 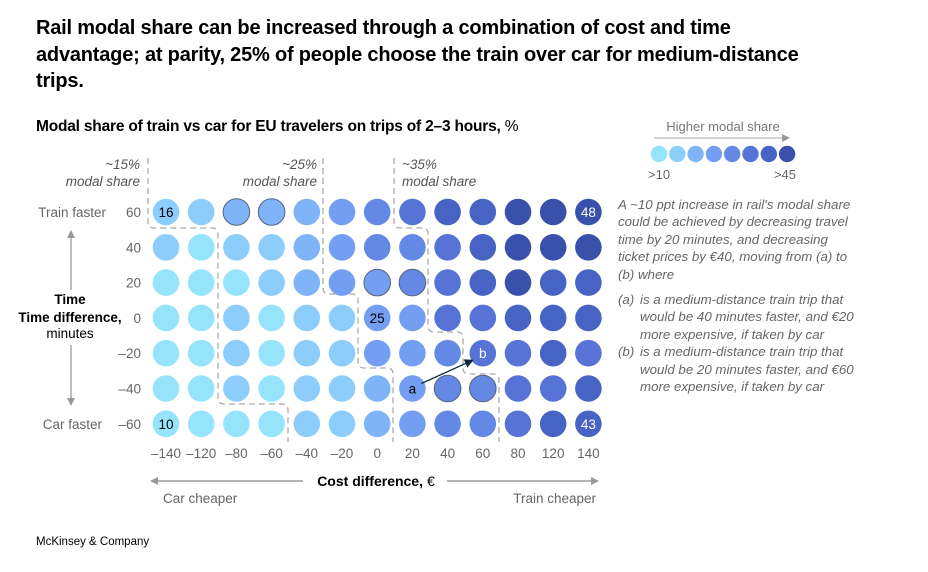 What do you see at coordinates (342, 247) in the screenshot?
I see `dot-40-–20` at bounding box center [342, 247].